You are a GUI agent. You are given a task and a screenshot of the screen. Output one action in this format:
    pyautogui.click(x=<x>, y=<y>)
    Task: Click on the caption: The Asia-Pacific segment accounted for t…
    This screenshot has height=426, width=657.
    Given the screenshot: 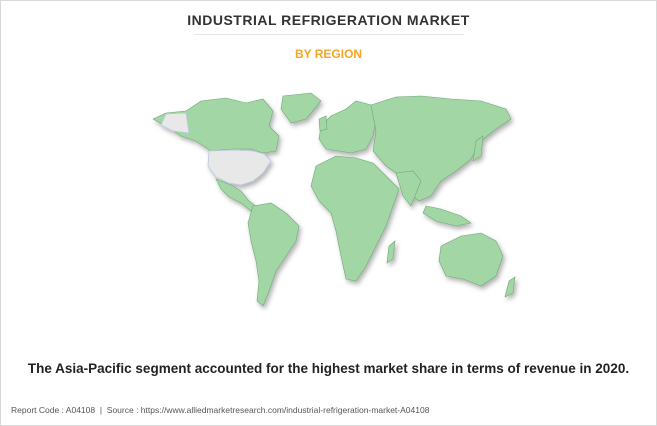 What is the action you would take?
    pyautogui.click(x=328, y=368)
    